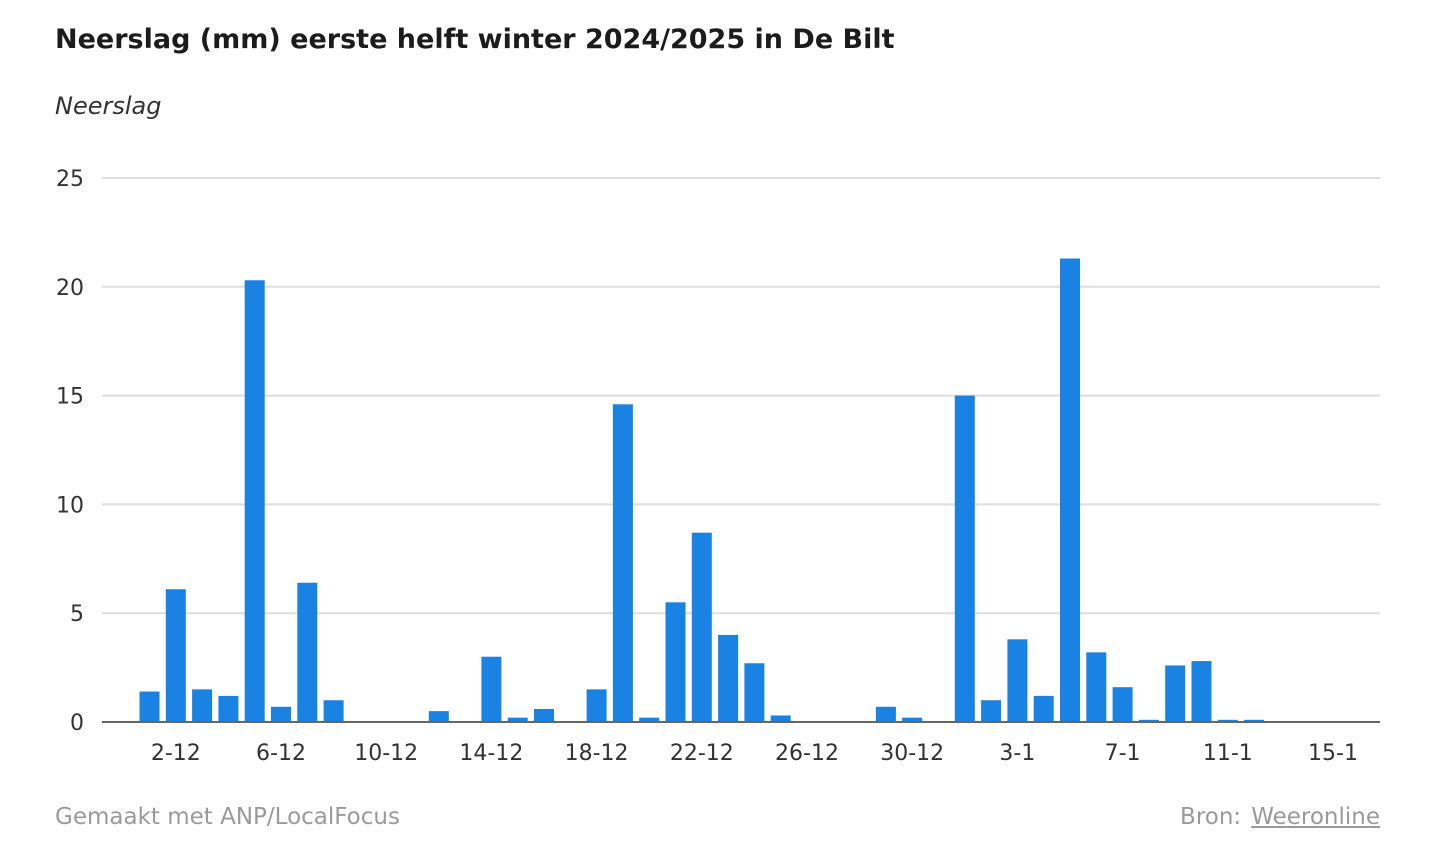 This screenshot has height=846, width=1440. Describe the element at coordinates (227, 817) in the screenshot. I see `credit-text: Gemaakt met ANP/LocalFocus` at that location.